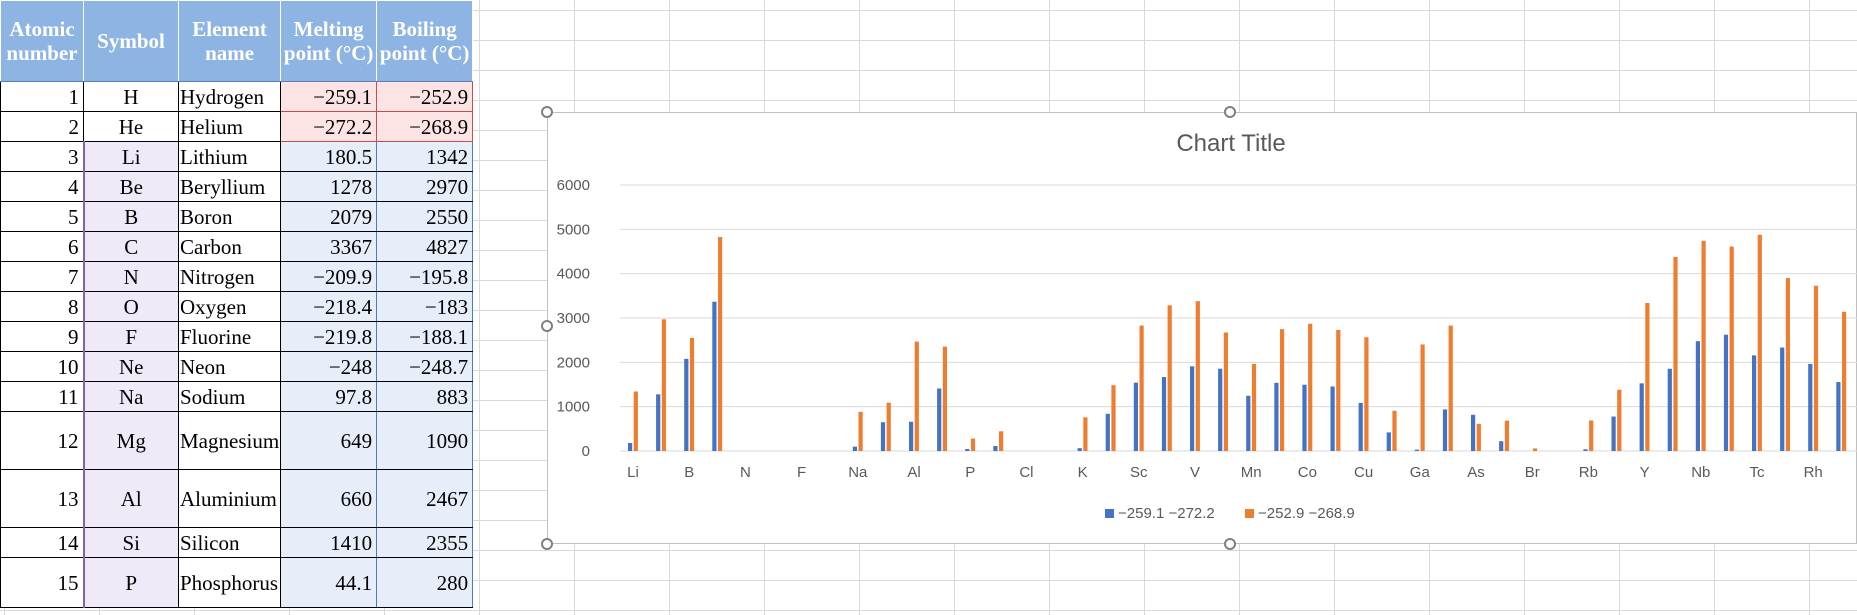  I want to click on atomic-number-cell: 11, so click(42, 396).